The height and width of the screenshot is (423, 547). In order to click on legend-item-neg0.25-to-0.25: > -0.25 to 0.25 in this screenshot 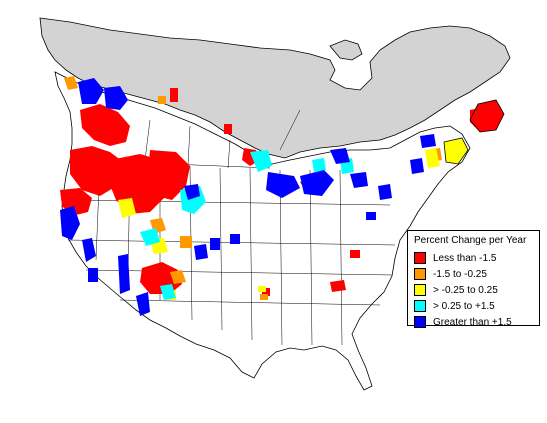, I will do `click(473, 290)`.